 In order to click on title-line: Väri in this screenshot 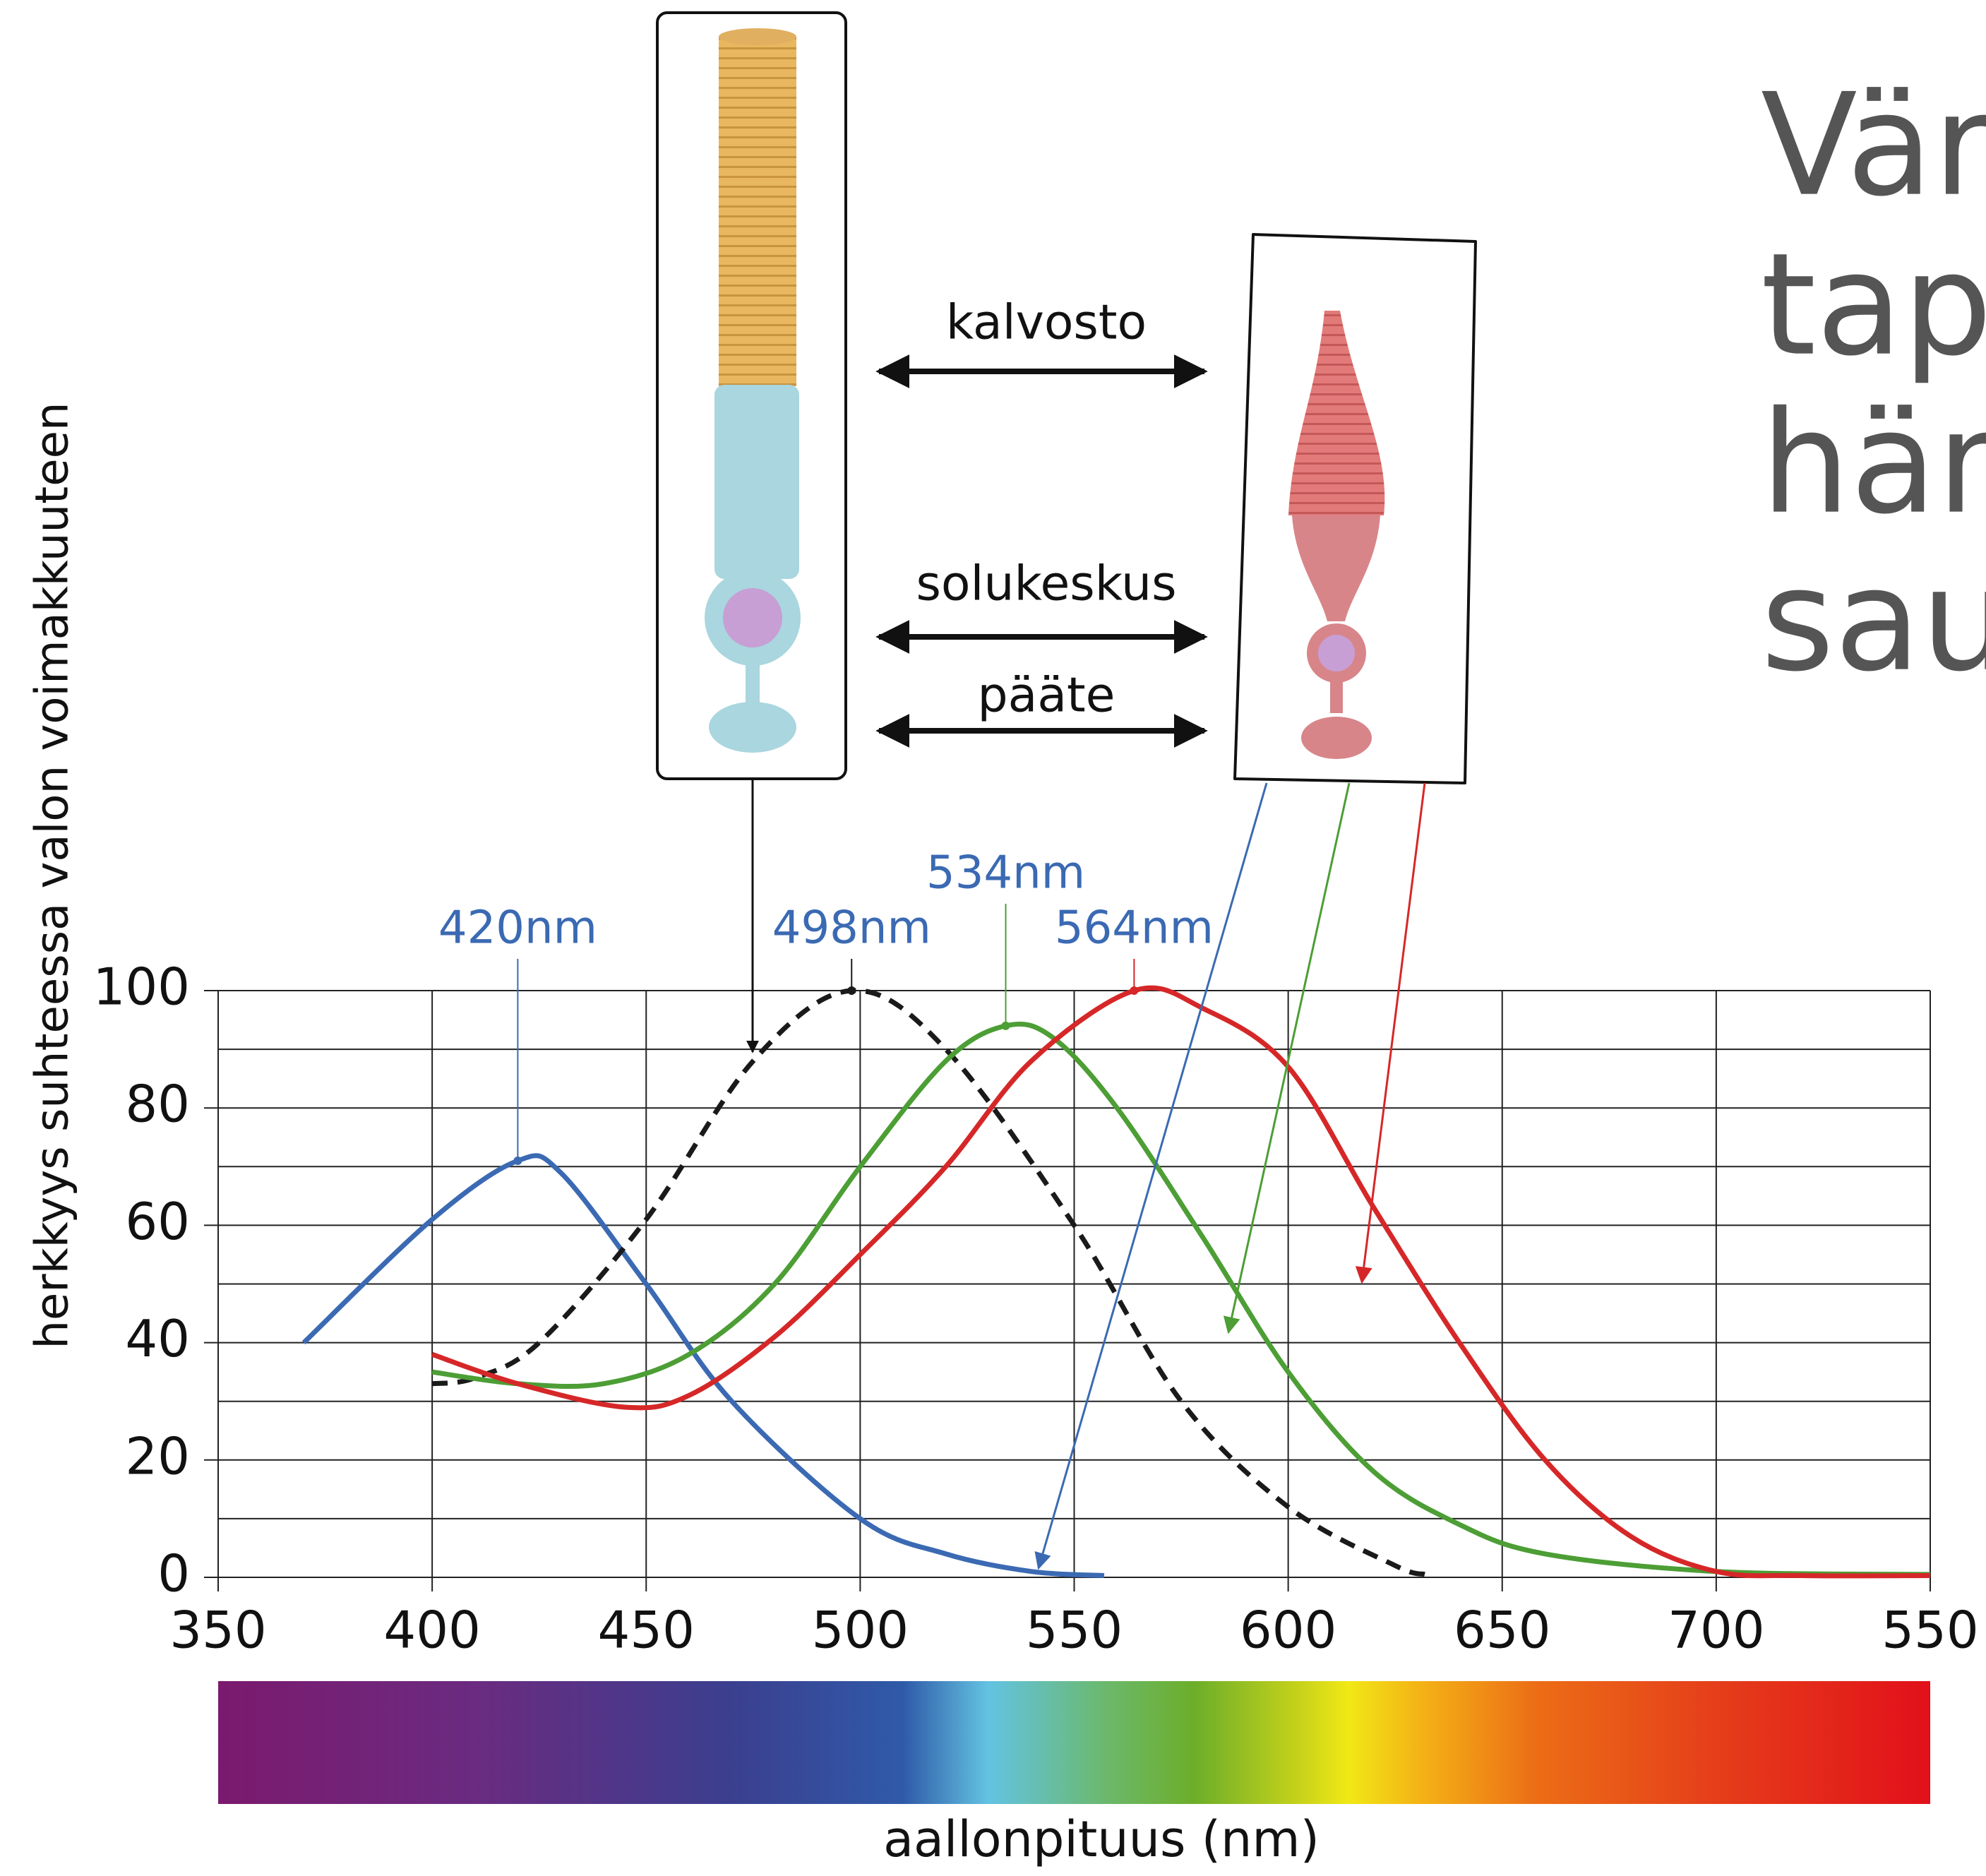, I will do `click(1873, 146)`.